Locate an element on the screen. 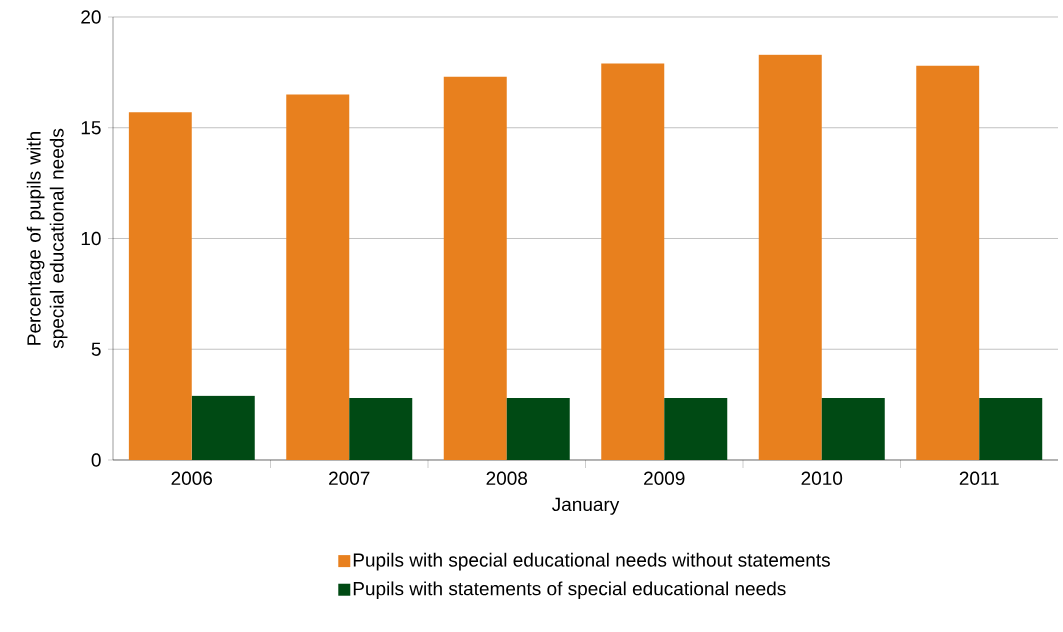 This screenshot has height=632, width=1063. x-tick-label: 2008 is located at coordinates (507, 478).